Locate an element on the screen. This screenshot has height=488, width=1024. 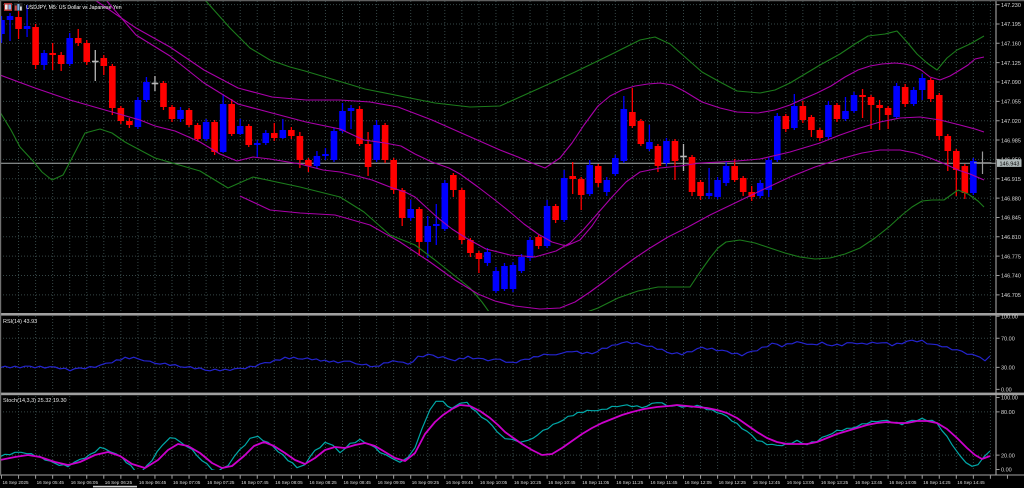
svg-text: 146.740 is located at coordinates (1011, 277).